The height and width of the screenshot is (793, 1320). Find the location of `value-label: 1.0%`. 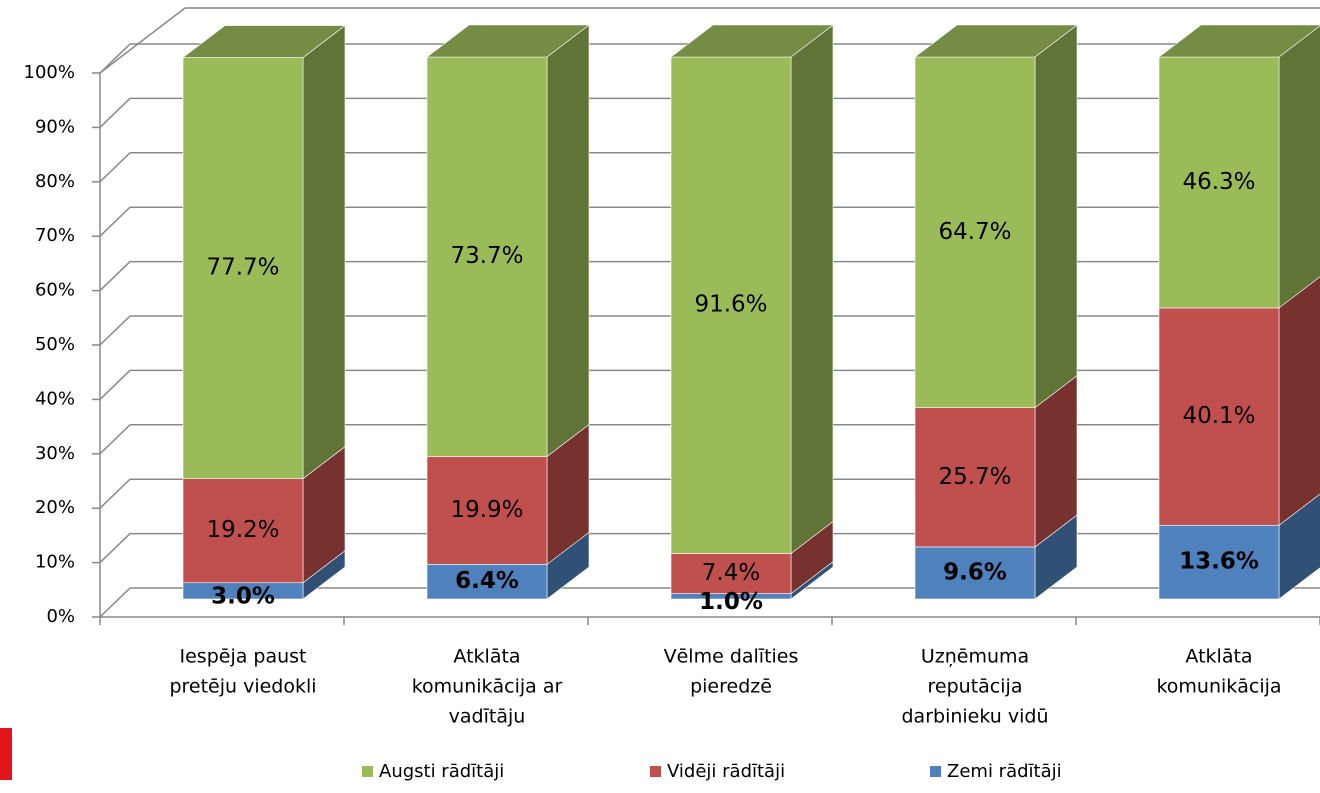

value-label: 1.0% is located at coordinates (731, 602).